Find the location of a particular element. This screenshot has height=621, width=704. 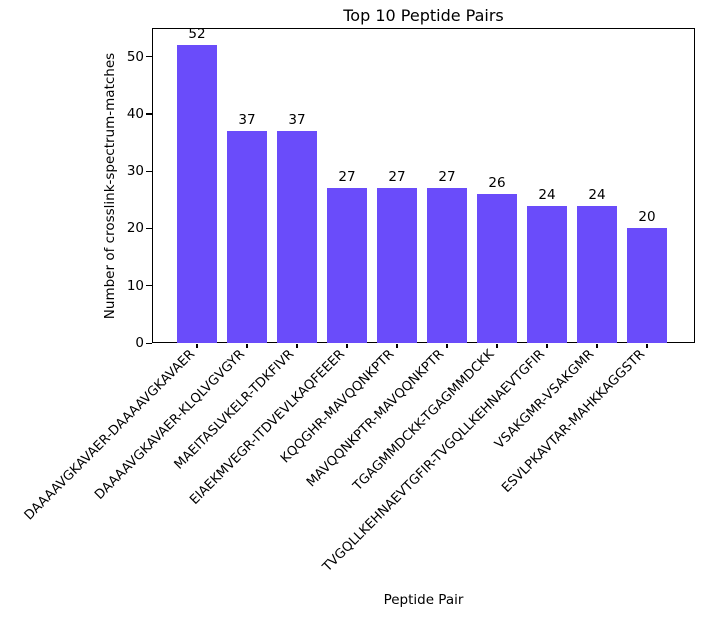

y-tick-label: 30 is located at coordinates (135, 171).